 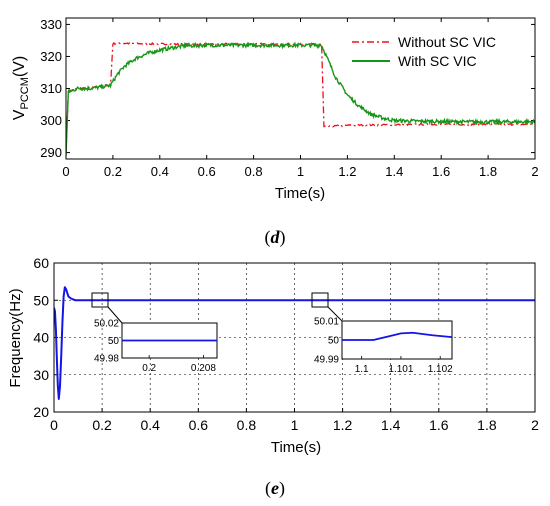 I want to click on chart-d-panel-open: (, so click(x=268, y=237).